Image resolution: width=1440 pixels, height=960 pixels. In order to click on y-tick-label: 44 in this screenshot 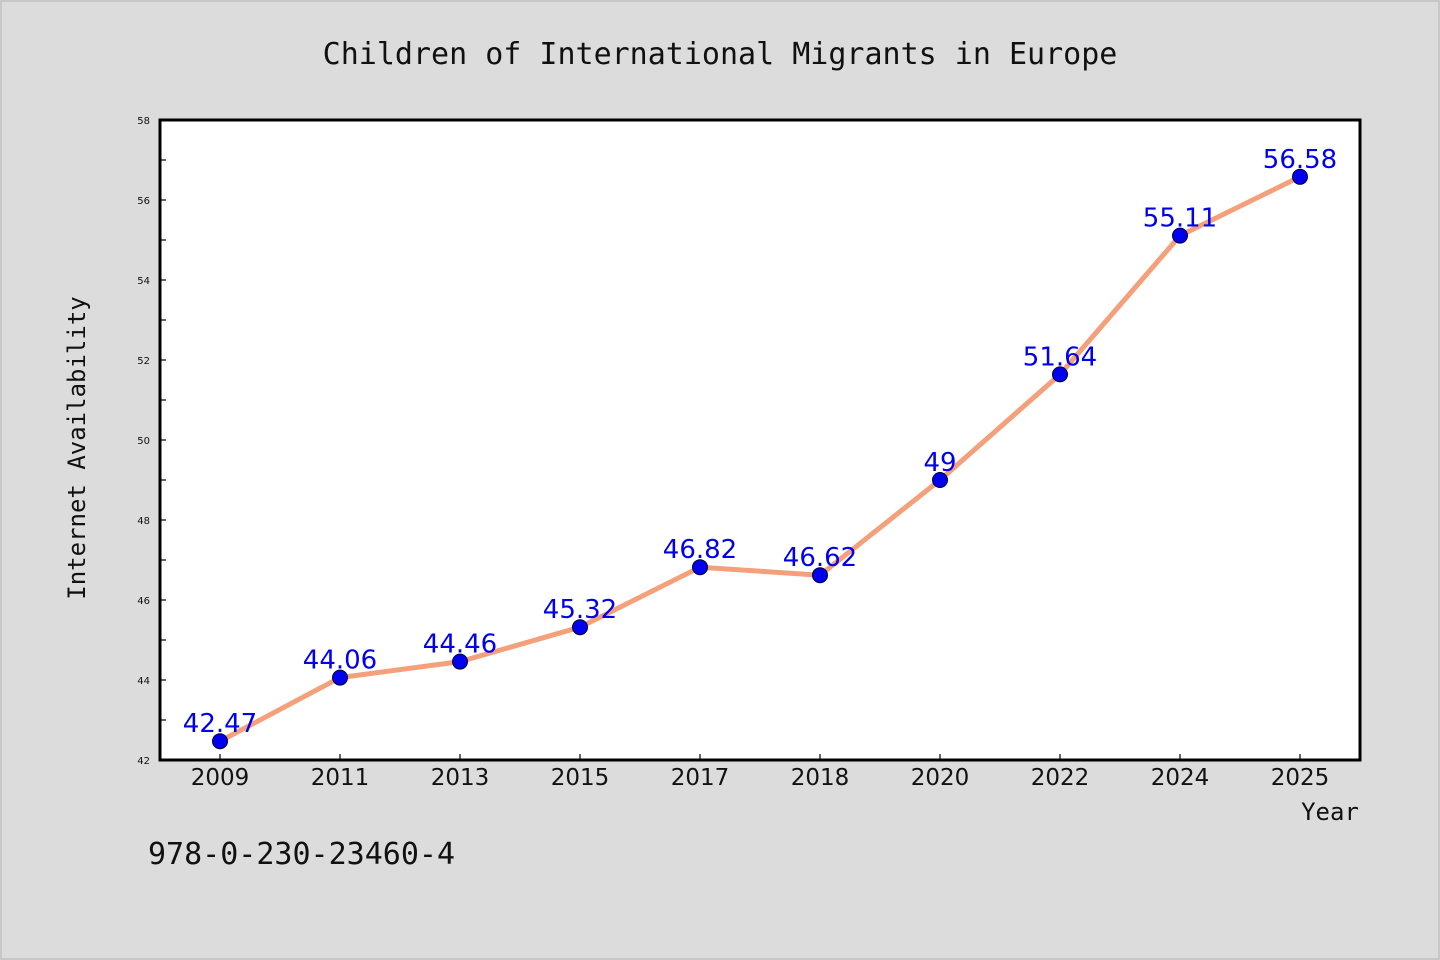, I will do `click(143, 681)`.